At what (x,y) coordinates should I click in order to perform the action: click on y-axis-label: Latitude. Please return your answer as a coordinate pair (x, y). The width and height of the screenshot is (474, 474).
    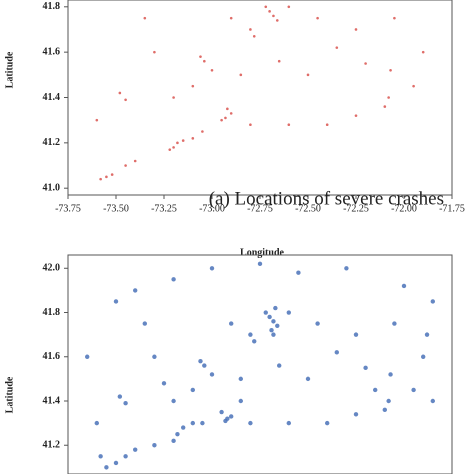
    Looking at the image, I should click on (9, 394).